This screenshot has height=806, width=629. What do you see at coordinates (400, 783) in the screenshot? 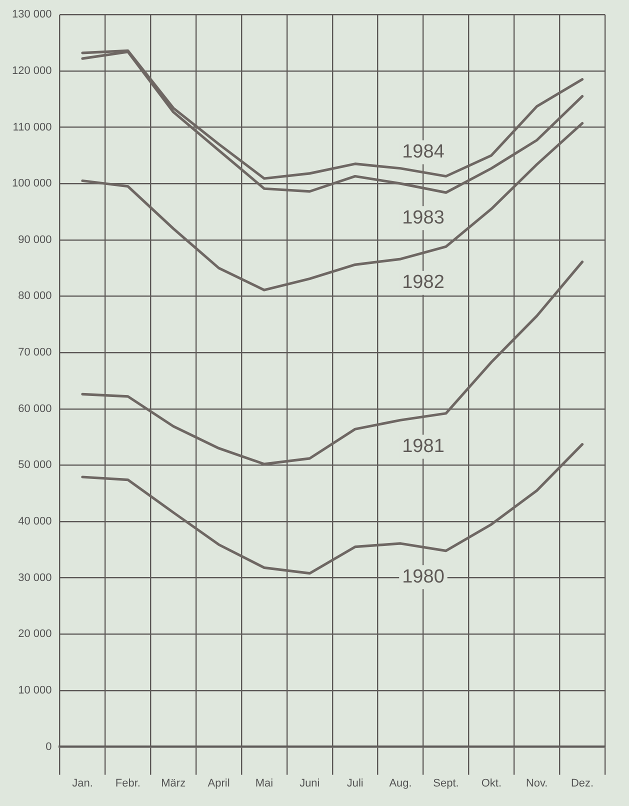
I see `x-tick-label: Aug.` at bounding box center [400, 783].